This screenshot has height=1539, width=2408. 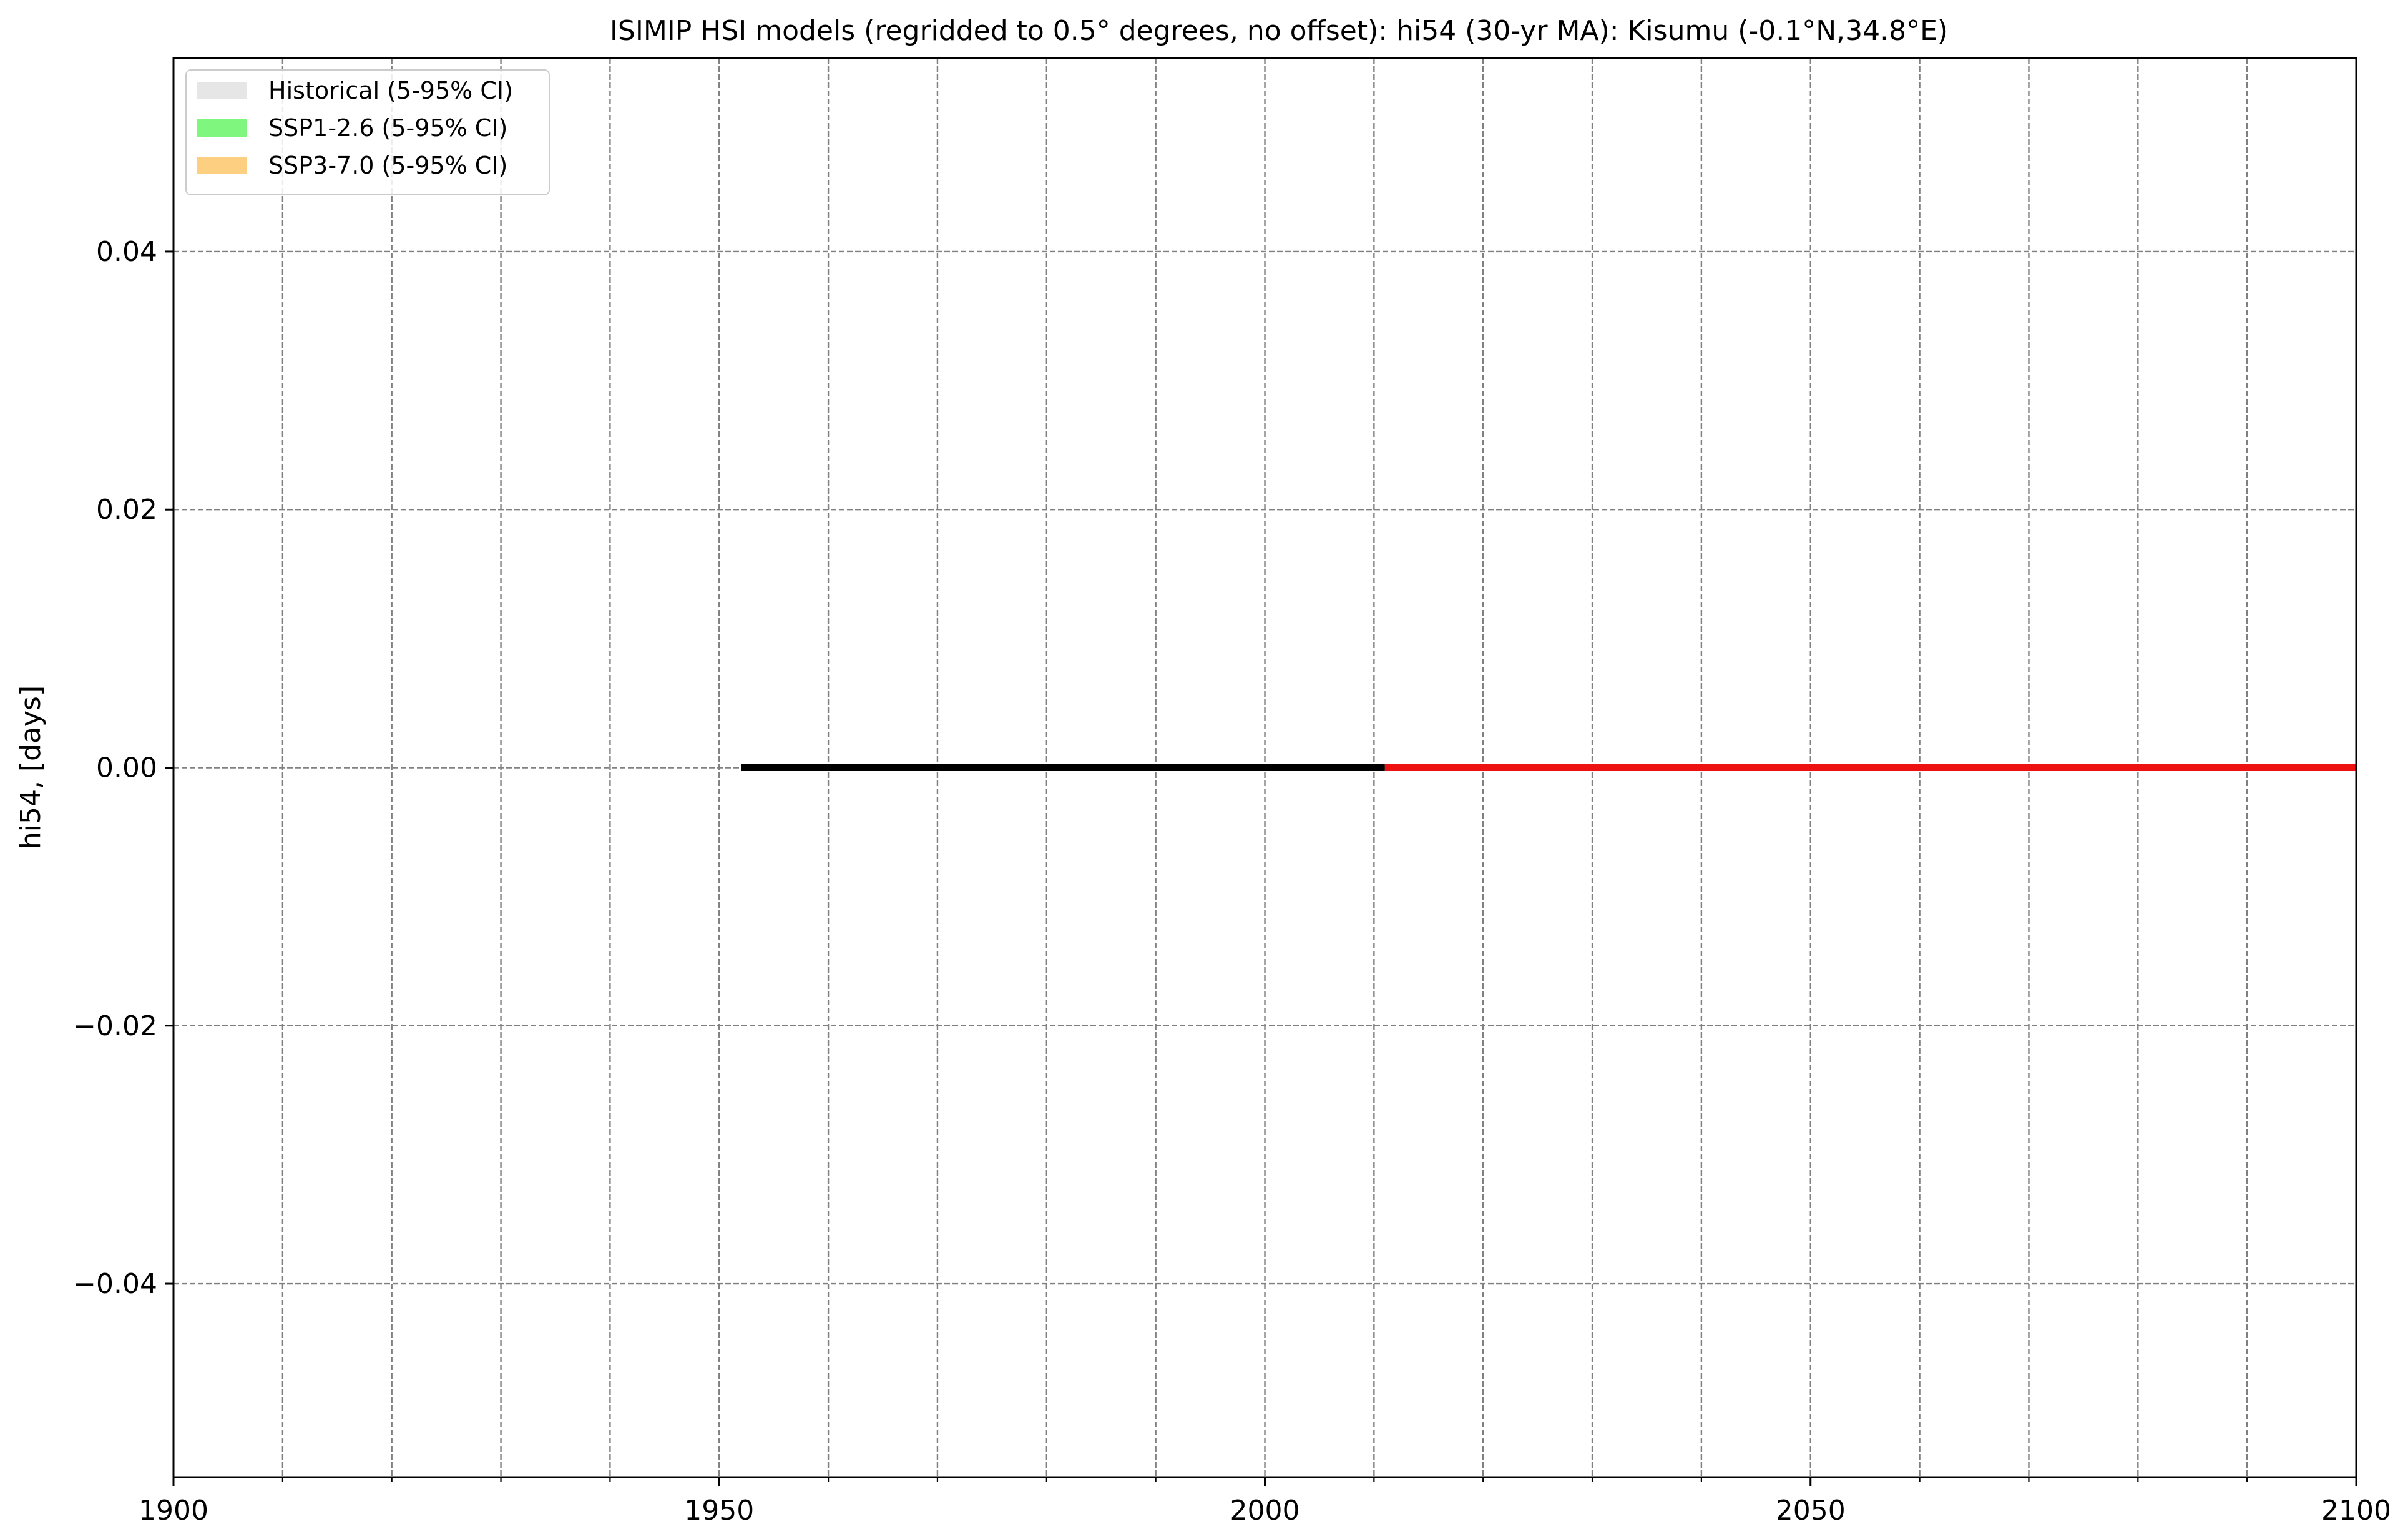 I want to click on y-tick-label: 0.00, so click(x=127, y=768).